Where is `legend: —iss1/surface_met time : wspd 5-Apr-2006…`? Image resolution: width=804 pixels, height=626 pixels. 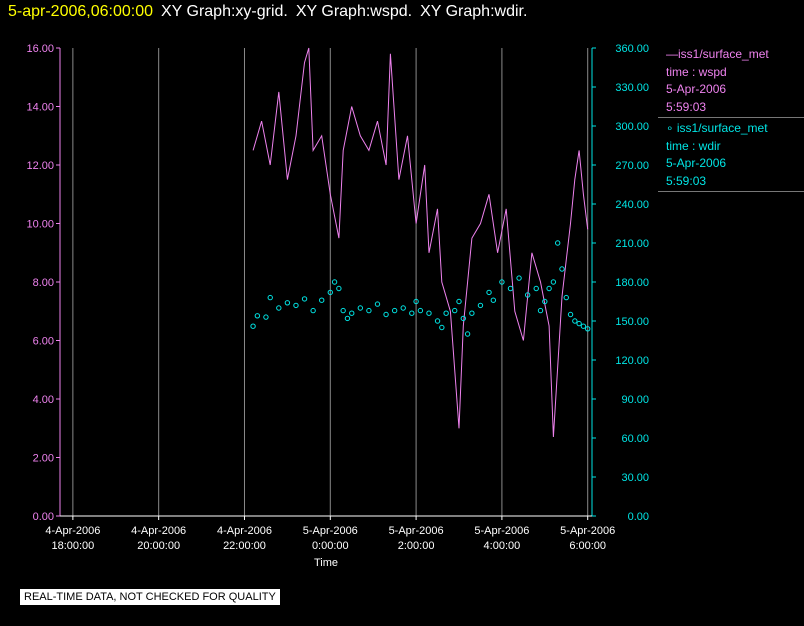
legend: —iss1/surface_met time : wspd 5-Apr-2006… is located at coordinates (731, 120).